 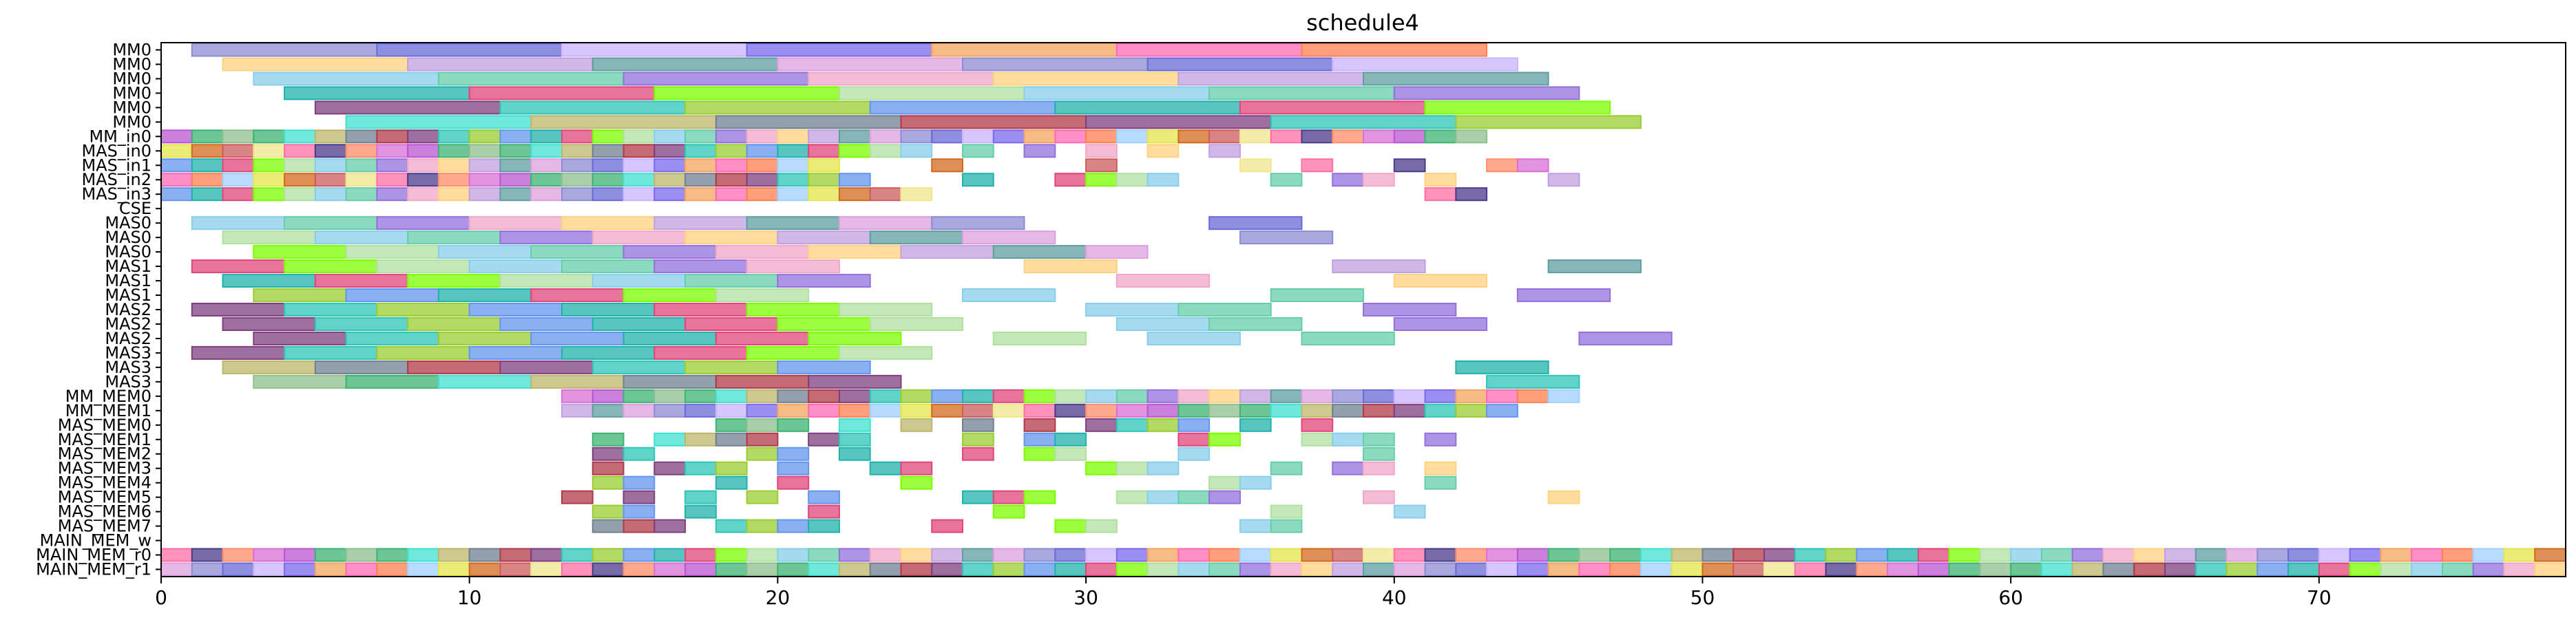 I want to click on row-label: MM_MEM0, so click(x=108, y=396).